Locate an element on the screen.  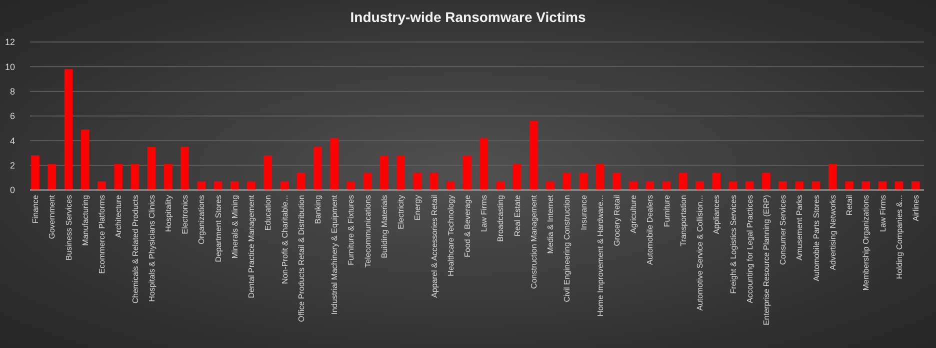
x-tick-label: Dental Practice Management is located at coordinates (251, 246).